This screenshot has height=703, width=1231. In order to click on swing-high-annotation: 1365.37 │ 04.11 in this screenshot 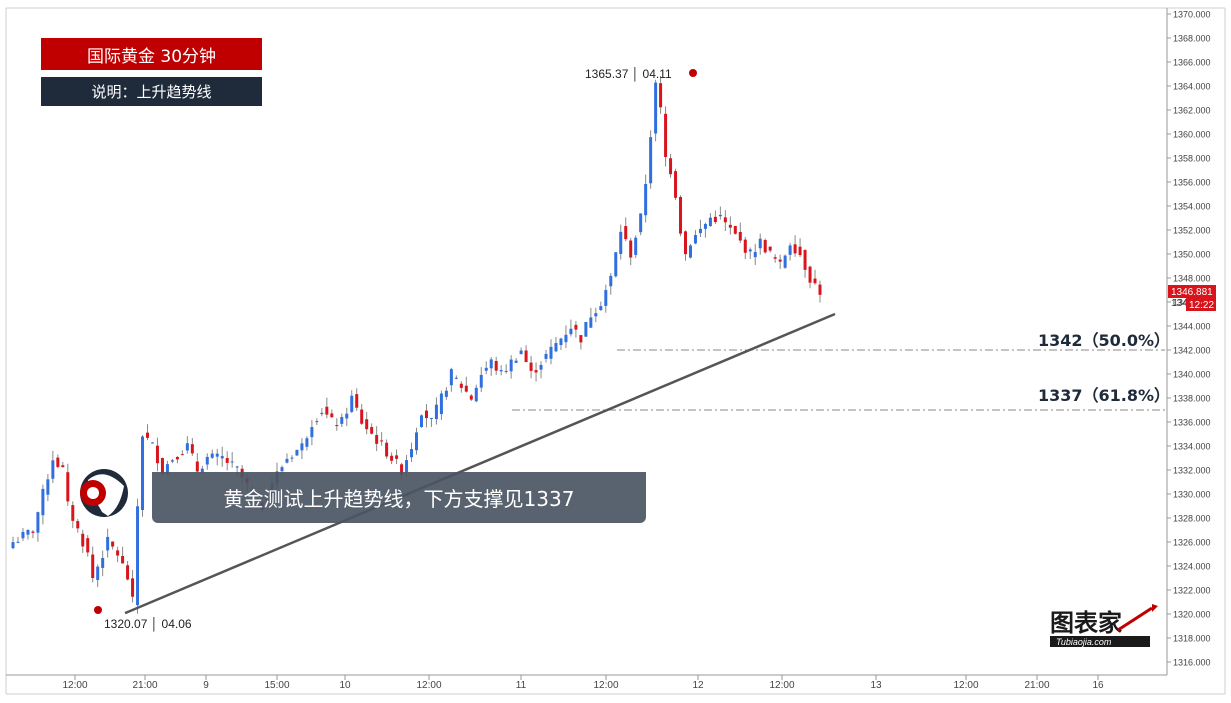, I will do `click(641, 74)`.